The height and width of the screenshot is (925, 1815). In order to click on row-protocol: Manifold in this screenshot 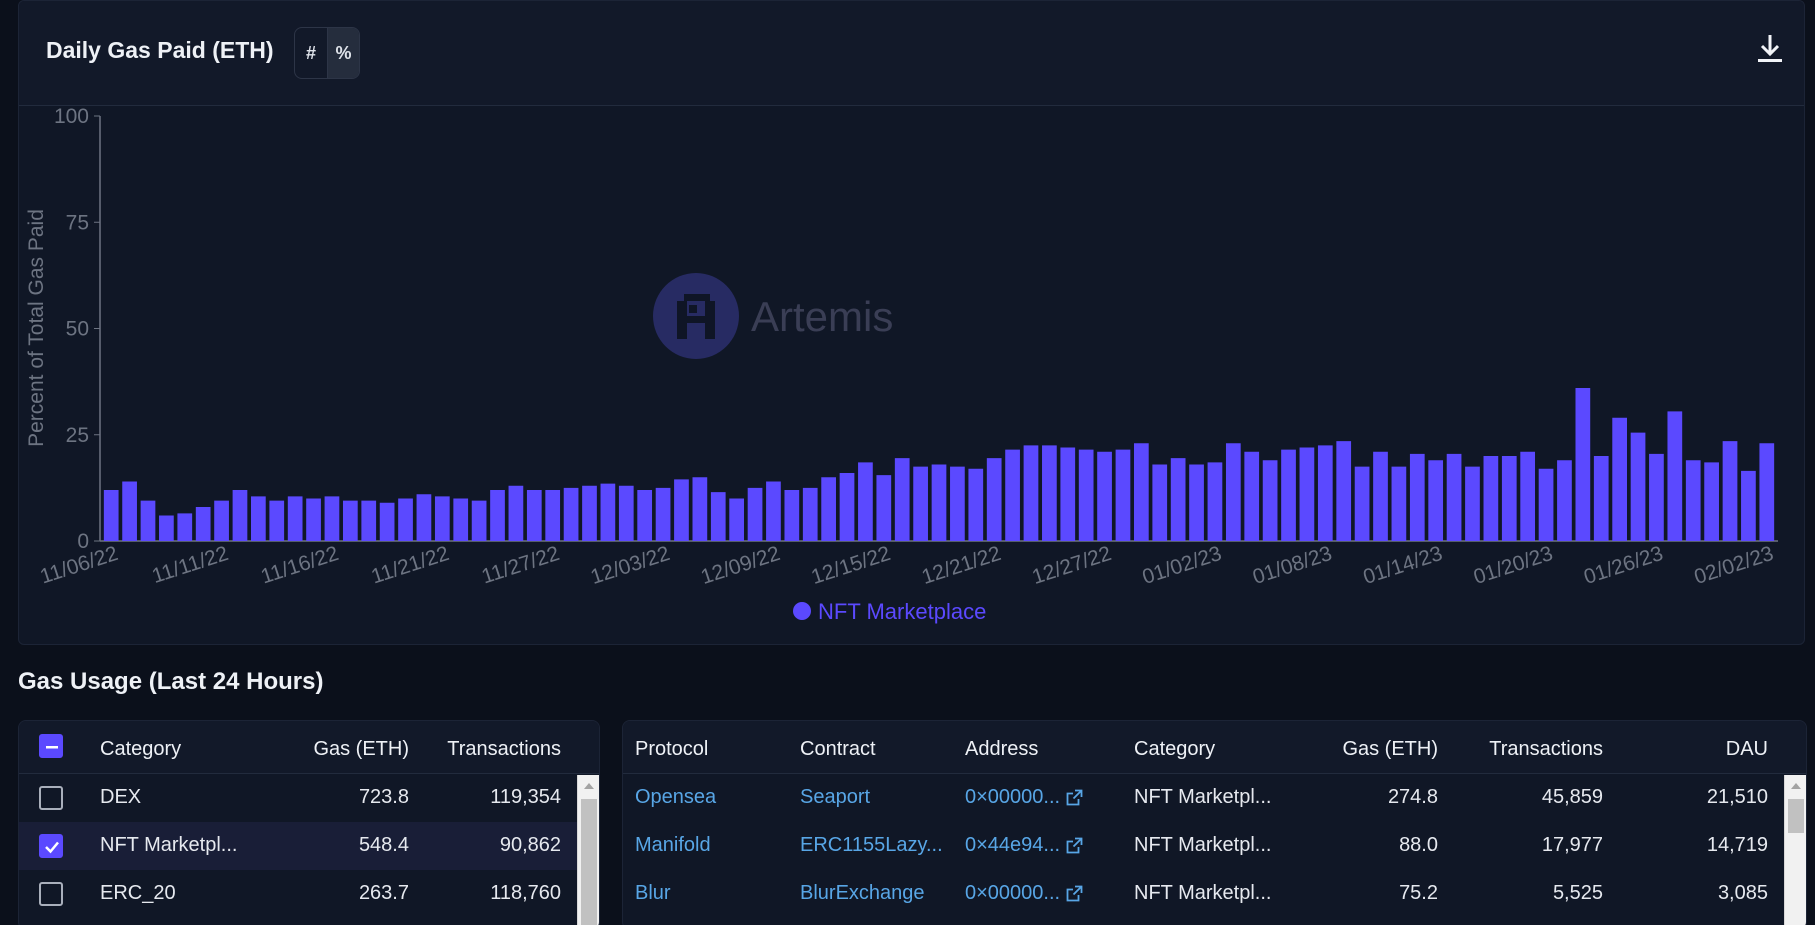, I will do `click(673, 845)`.